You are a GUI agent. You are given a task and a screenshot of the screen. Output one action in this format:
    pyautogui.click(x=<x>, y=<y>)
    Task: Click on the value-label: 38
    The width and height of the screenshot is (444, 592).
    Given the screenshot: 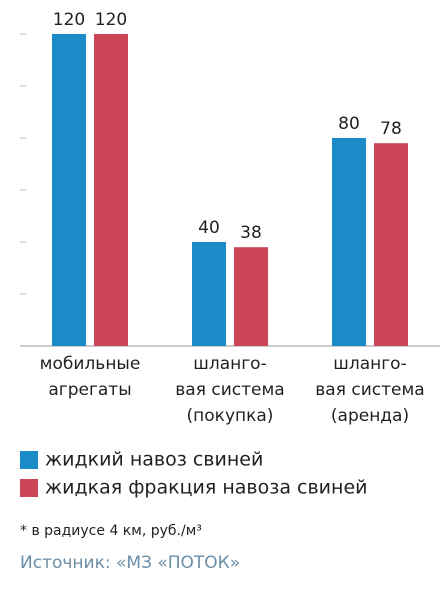 What is the action you would take?
    pyautogui.click(x=251, y=233)
    